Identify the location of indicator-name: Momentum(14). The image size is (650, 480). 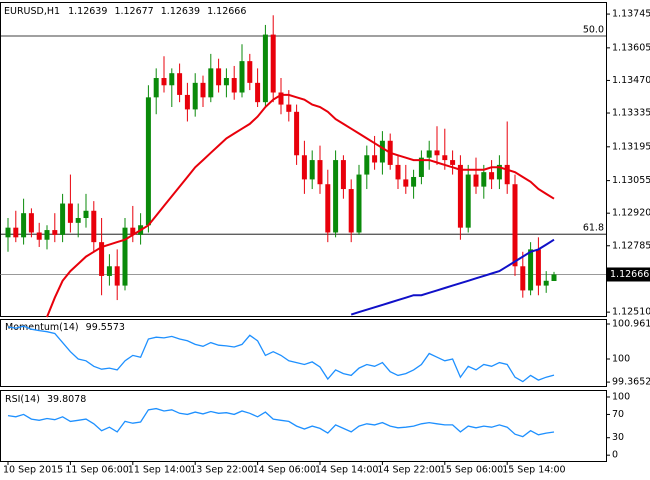
(42, 327).